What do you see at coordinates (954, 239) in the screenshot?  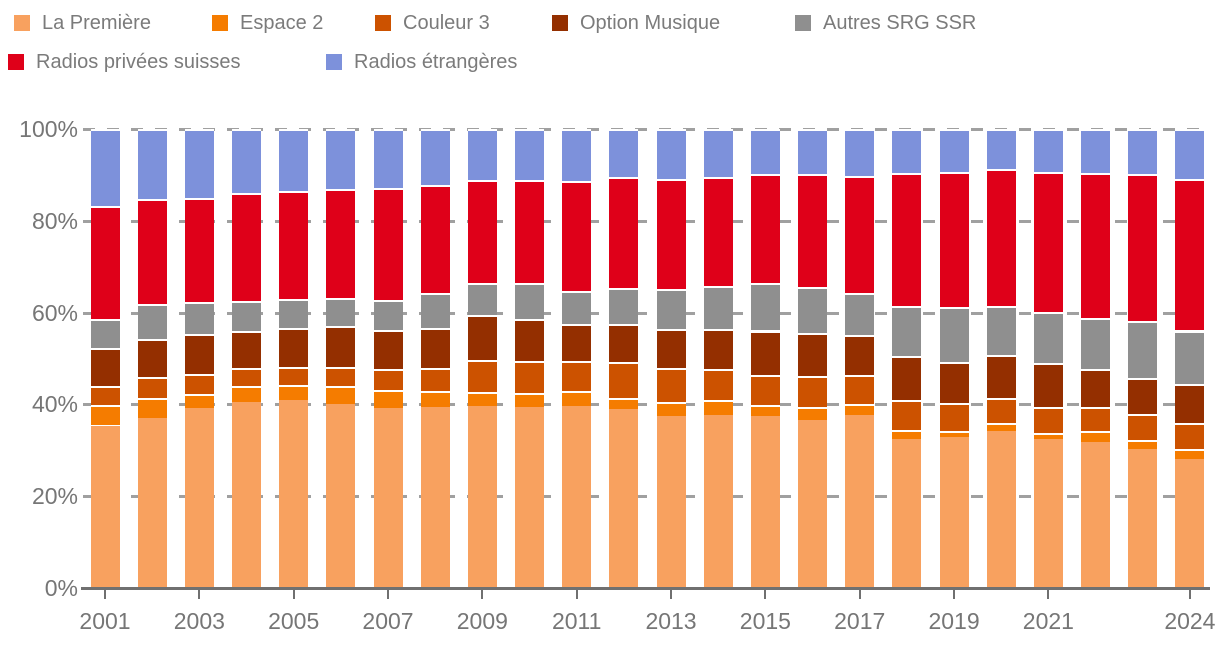 I see `bar-2019-radios-privees-suisses` at bounding box center [954, 239].